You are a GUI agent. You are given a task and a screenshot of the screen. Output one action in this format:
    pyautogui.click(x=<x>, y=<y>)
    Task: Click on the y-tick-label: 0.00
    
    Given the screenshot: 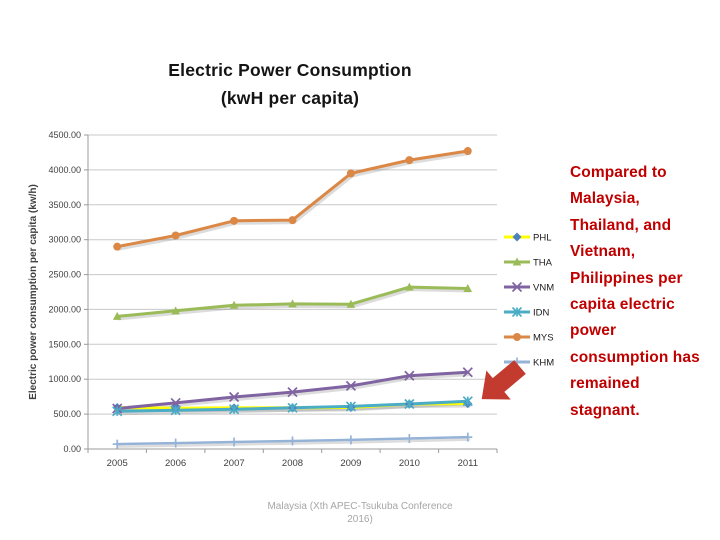 What is the action you would take?
    pyautogui.click(x=72, y=449)
    